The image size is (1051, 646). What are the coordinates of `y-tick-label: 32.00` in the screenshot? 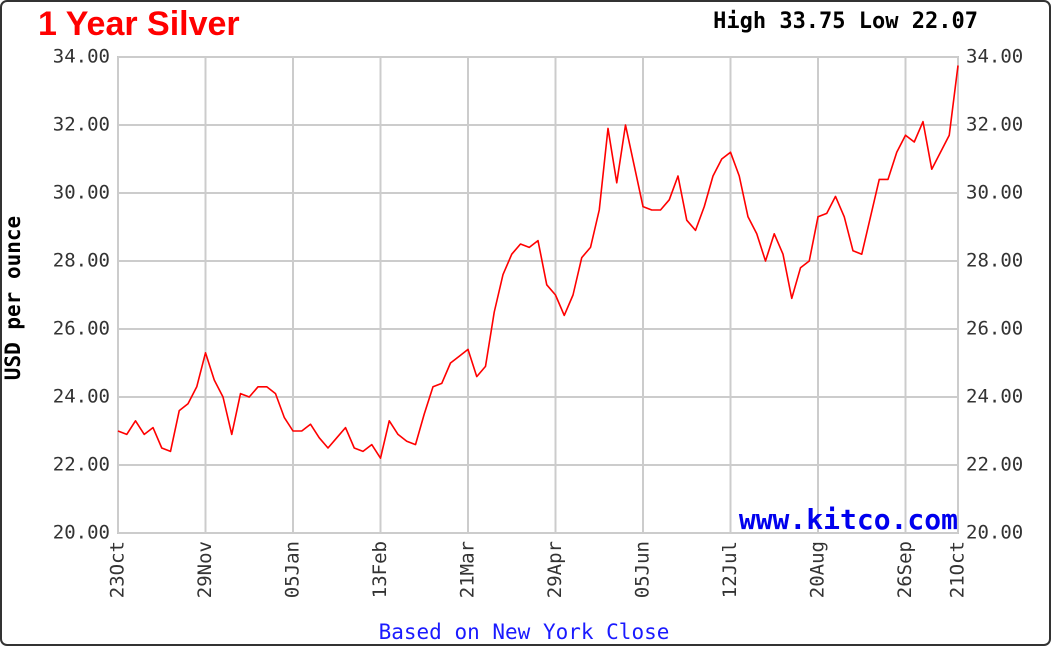 It's located at (81, 125).